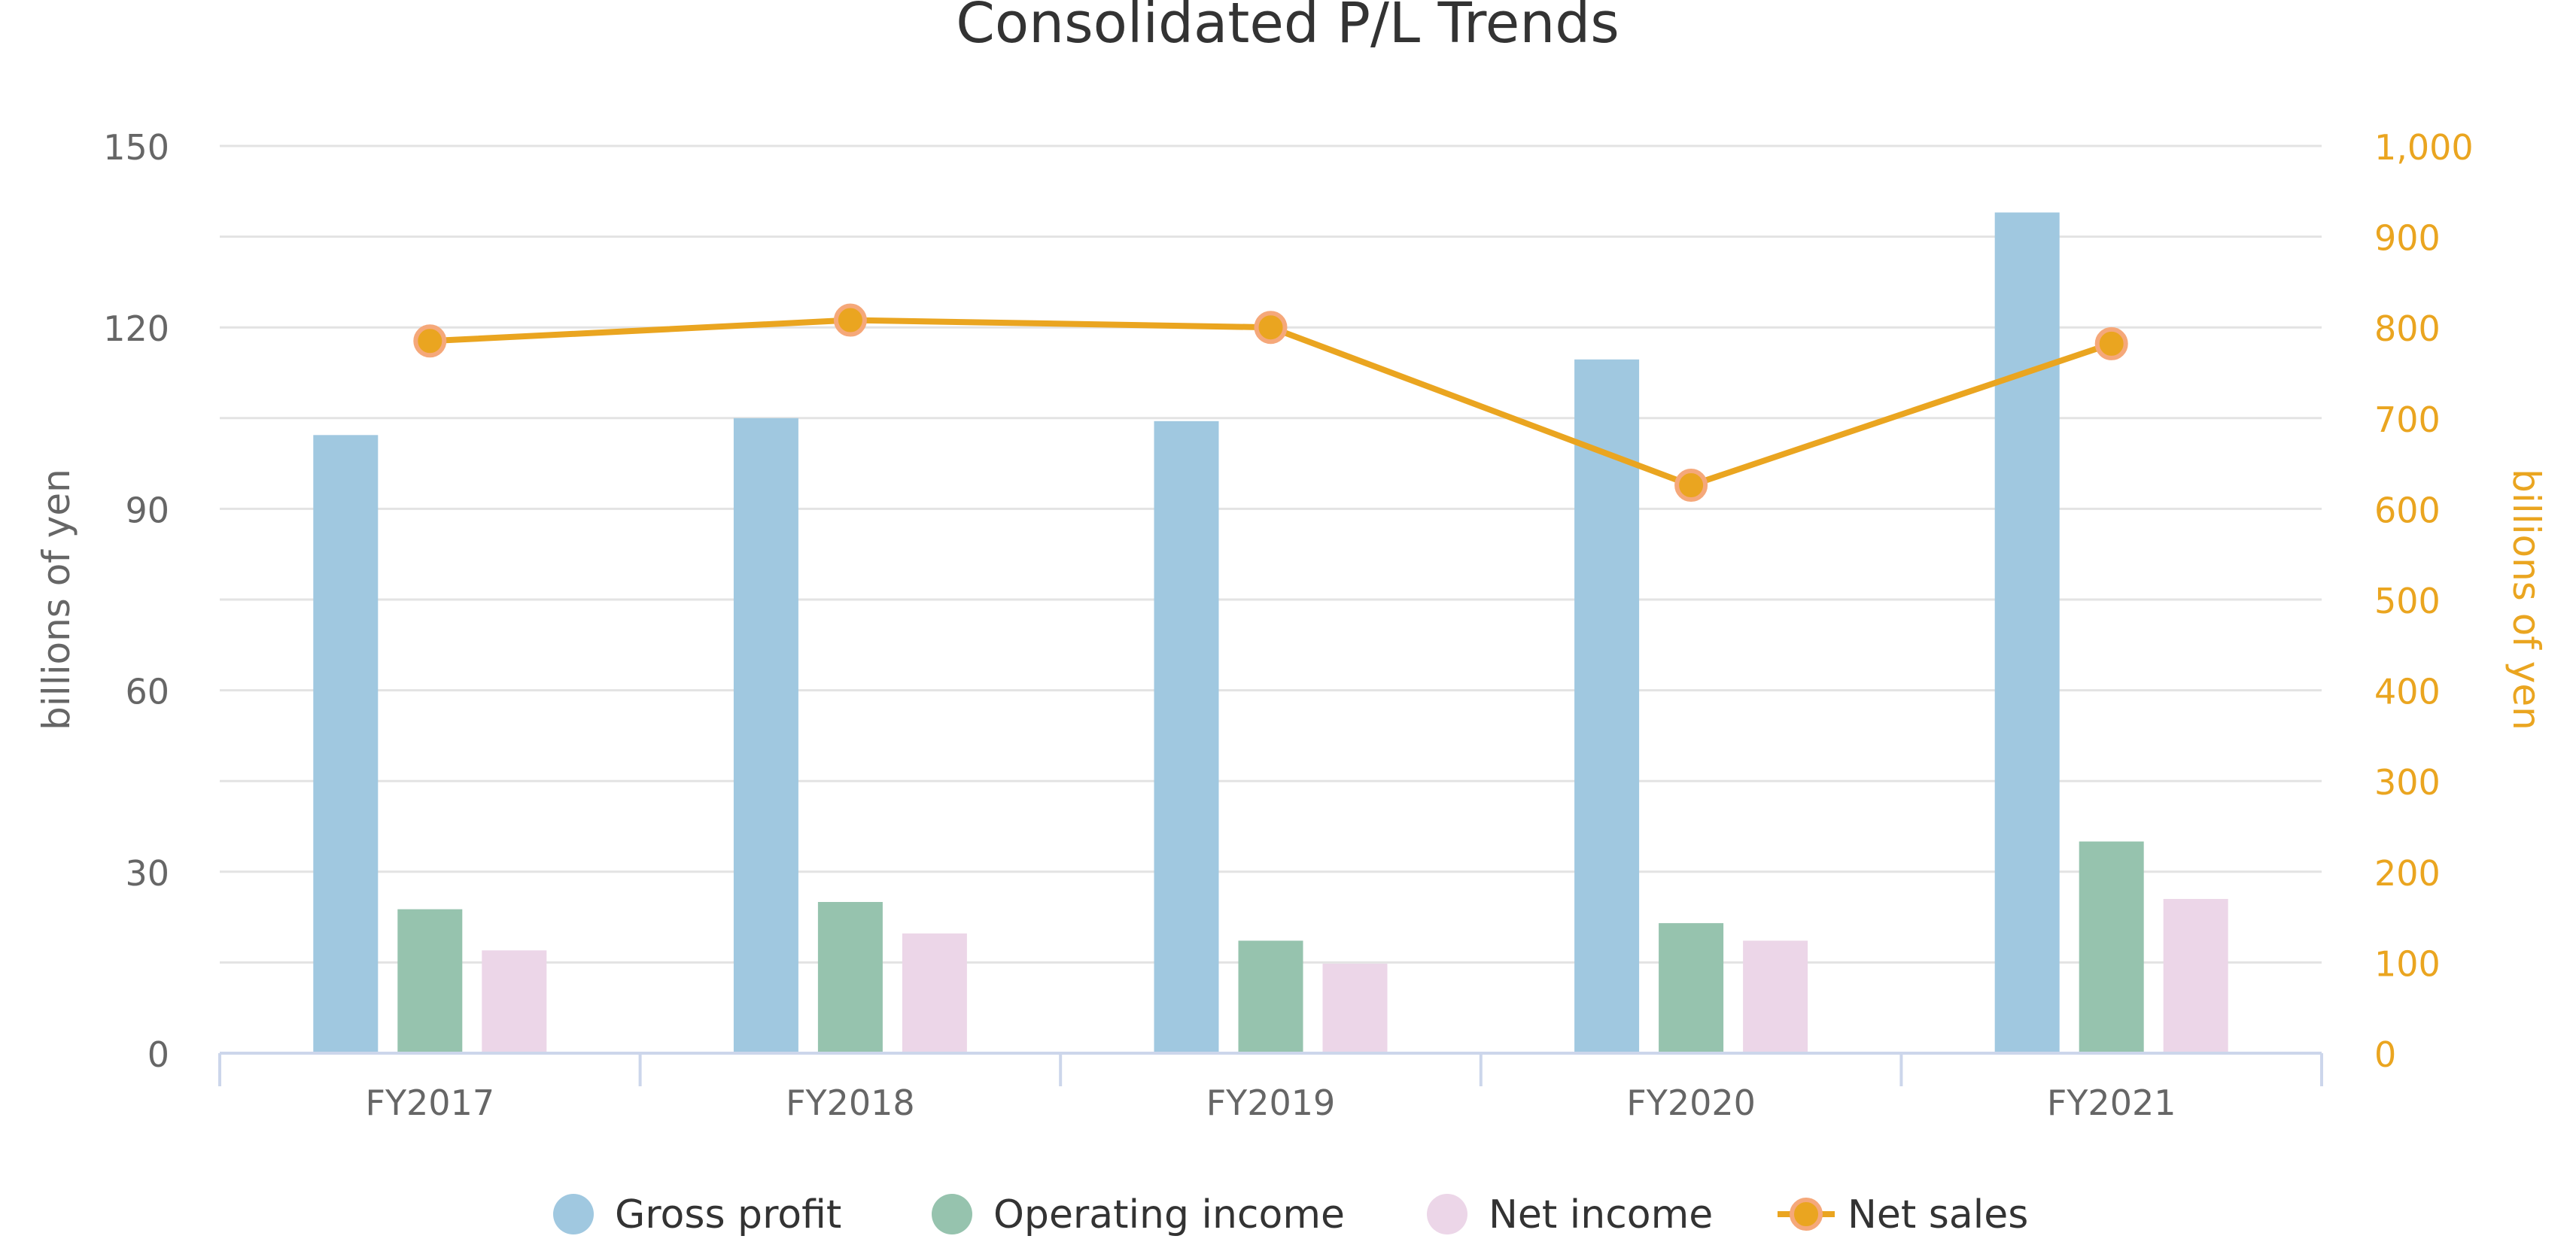  What do you see at coordinates (136, 328) in the screenshot?
I see `y-left-tick-label: 120` at bounding box center [136, 328].